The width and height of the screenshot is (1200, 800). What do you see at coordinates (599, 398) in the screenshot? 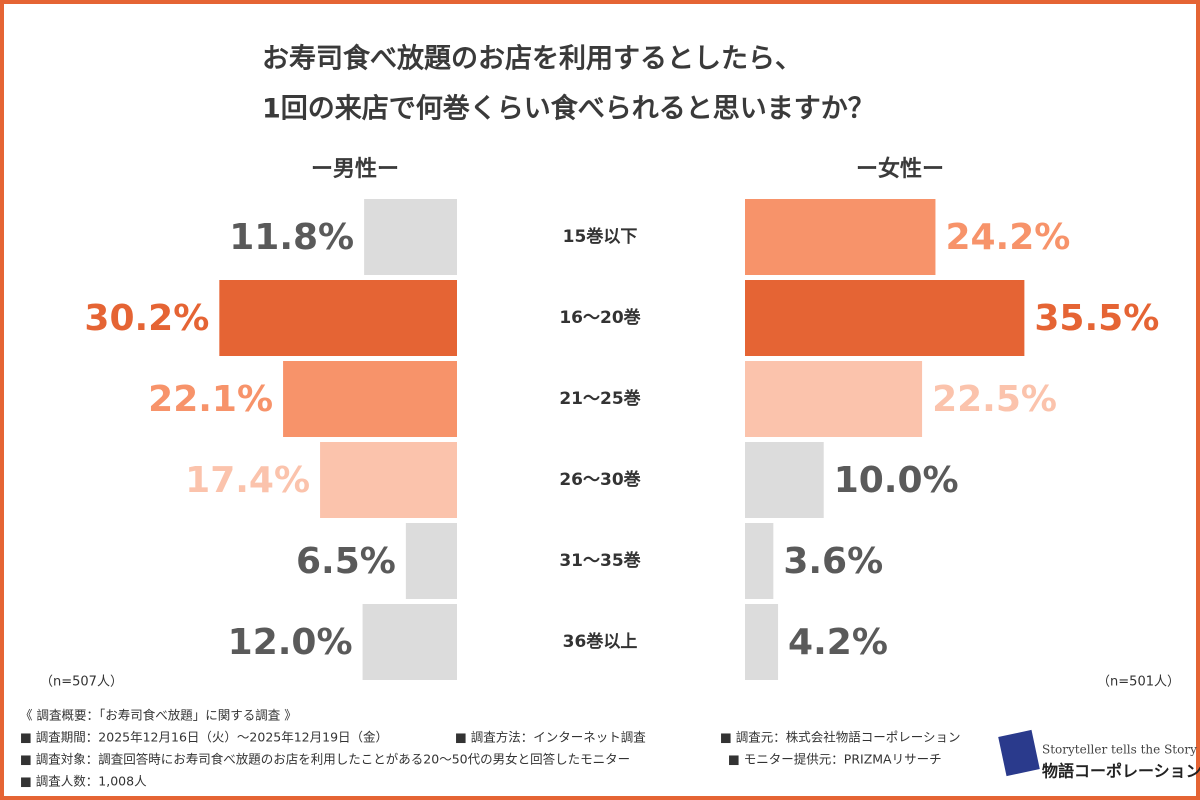
I see `category-label: 21〜25巻` at bounding box center [599, 398].